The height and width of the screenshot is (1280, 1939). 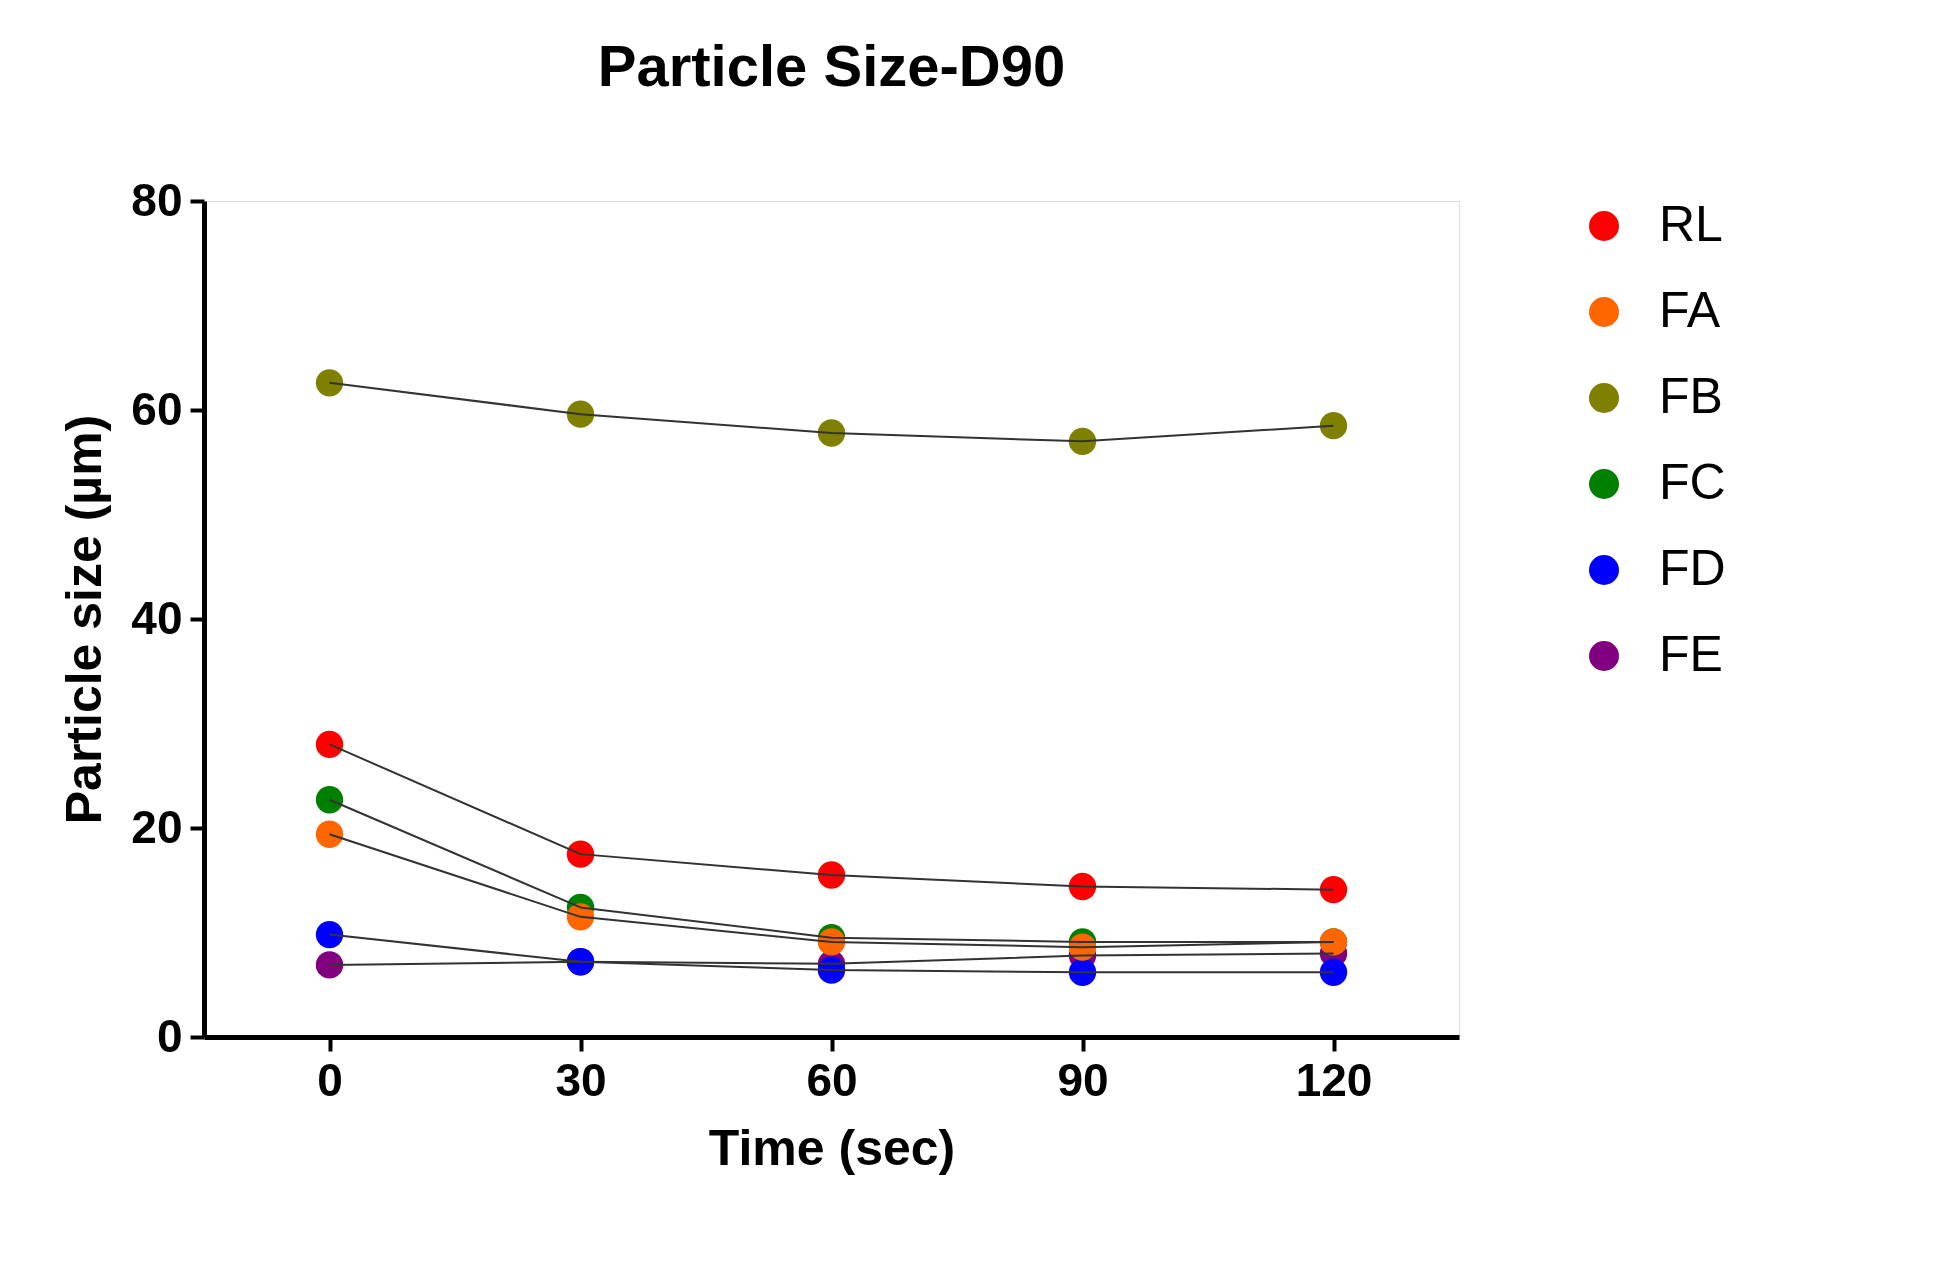 I want to click on x-tick-label: 0, so click(x=330, y=1079).